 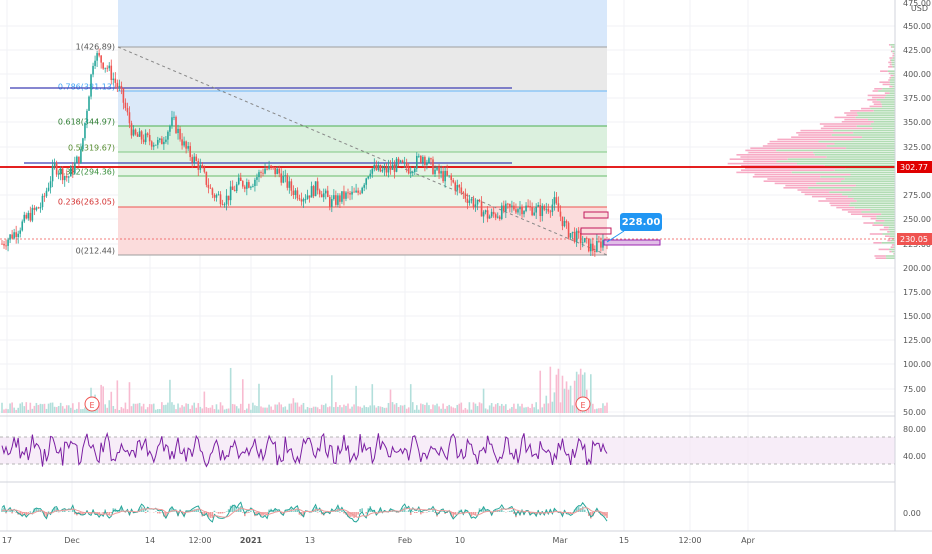 I want to click on earnings-marker-2: E, so click(x=583, y=404).